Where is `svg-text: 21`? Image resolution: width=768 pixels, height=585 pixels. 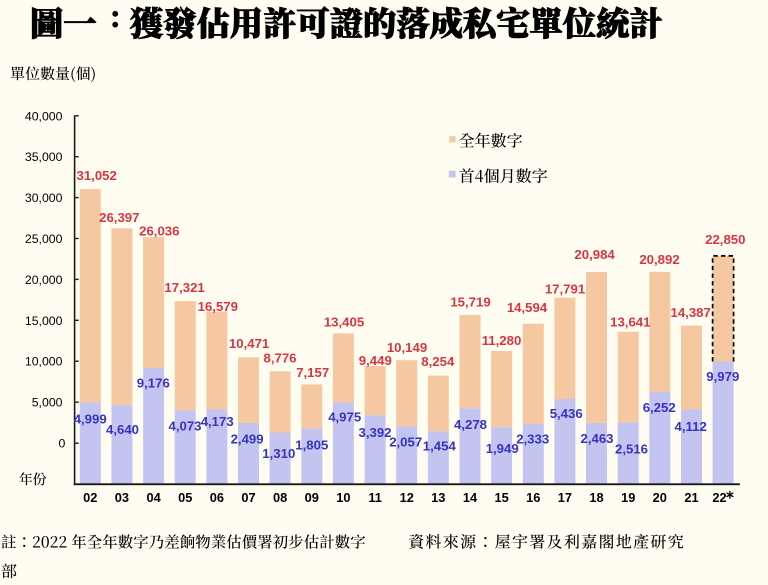
svg-text: 21 is located at coordinates (691, 497).